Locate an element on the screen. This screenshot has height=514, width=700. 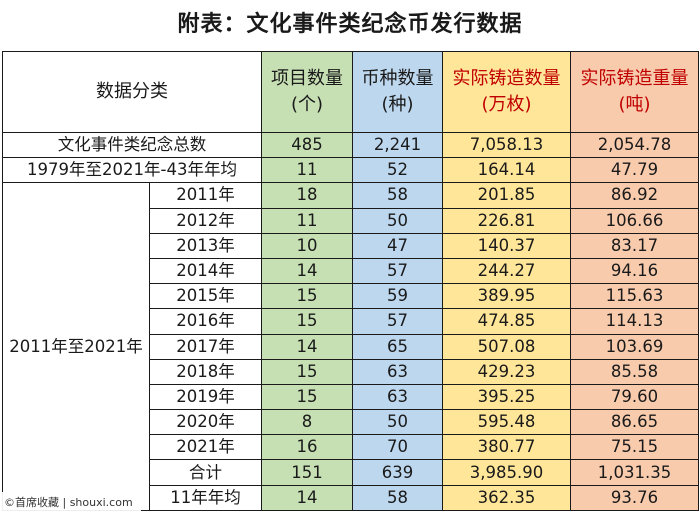
year-label: 2014年 is located at coordinates (205, 271).